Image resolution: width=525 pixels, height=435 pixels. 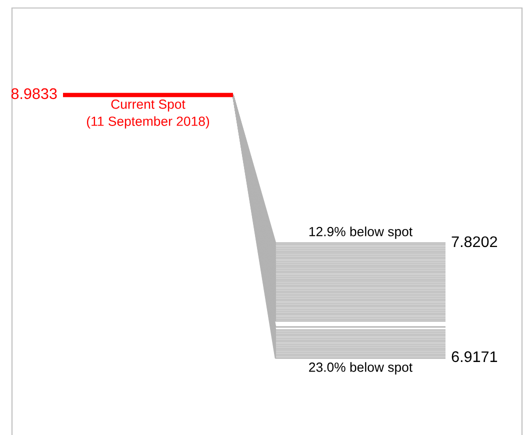 I want to click on text: 23.0% below spot, so click(x=360, y=368).